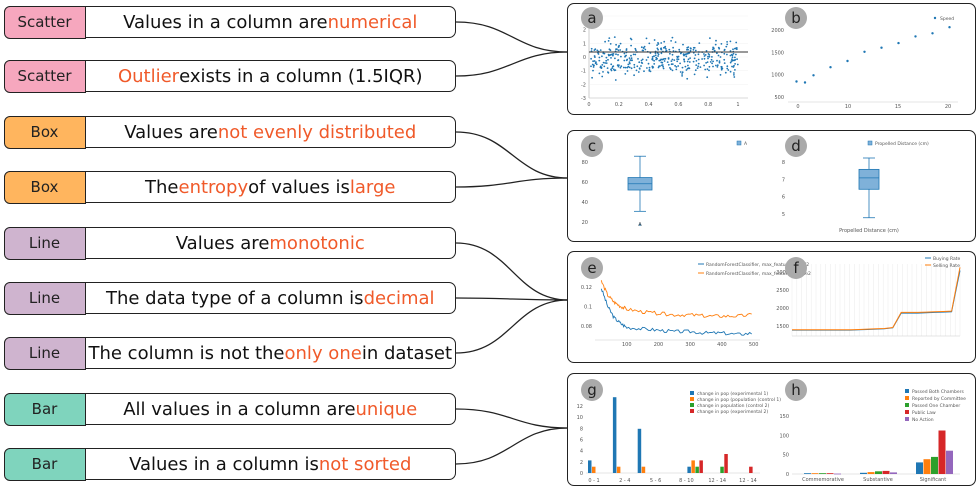 This screenshot has height=490, width=980. What do you see at coordinates (823, 480) in the screenshot?
I see `x-tick-label: Commemorative` at bounding box center [823, 480].